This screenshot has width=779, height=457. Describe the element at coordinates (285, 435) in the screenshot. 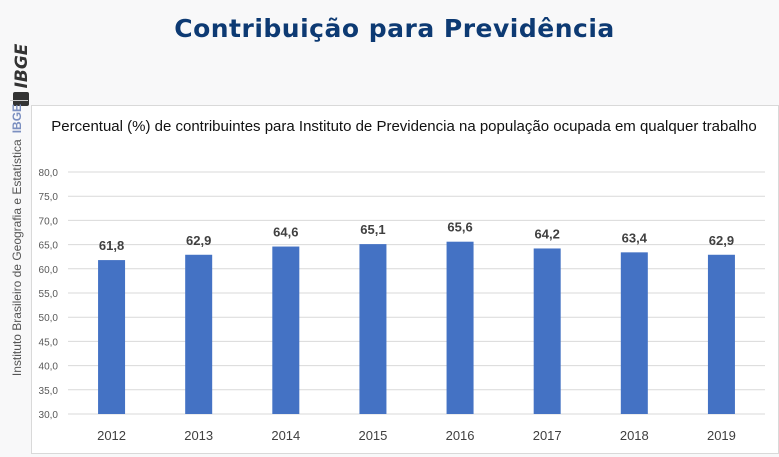

I see `x-tick-label: 2014` at that location.